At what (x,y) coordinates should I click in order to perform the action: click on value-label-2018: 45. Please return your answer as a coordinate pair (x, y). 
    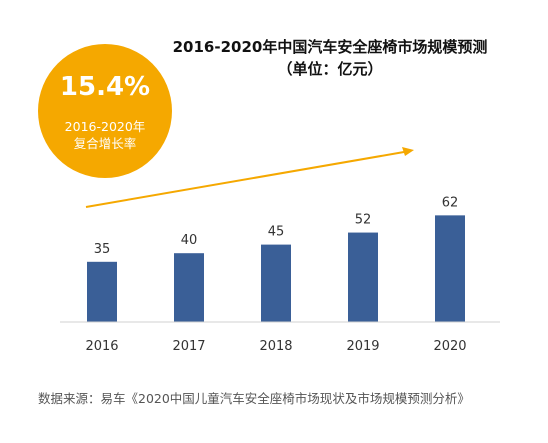
    Looking at the image, I should click on (276, 232).